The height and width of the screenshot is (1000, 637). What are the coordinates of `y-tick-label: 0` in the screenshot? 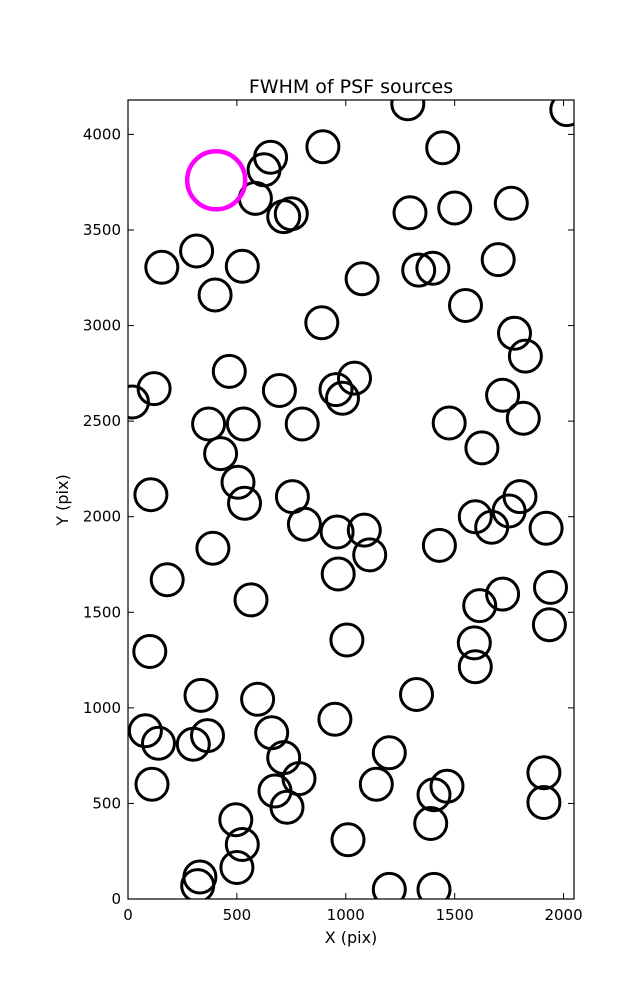 It's located at (116, 899).